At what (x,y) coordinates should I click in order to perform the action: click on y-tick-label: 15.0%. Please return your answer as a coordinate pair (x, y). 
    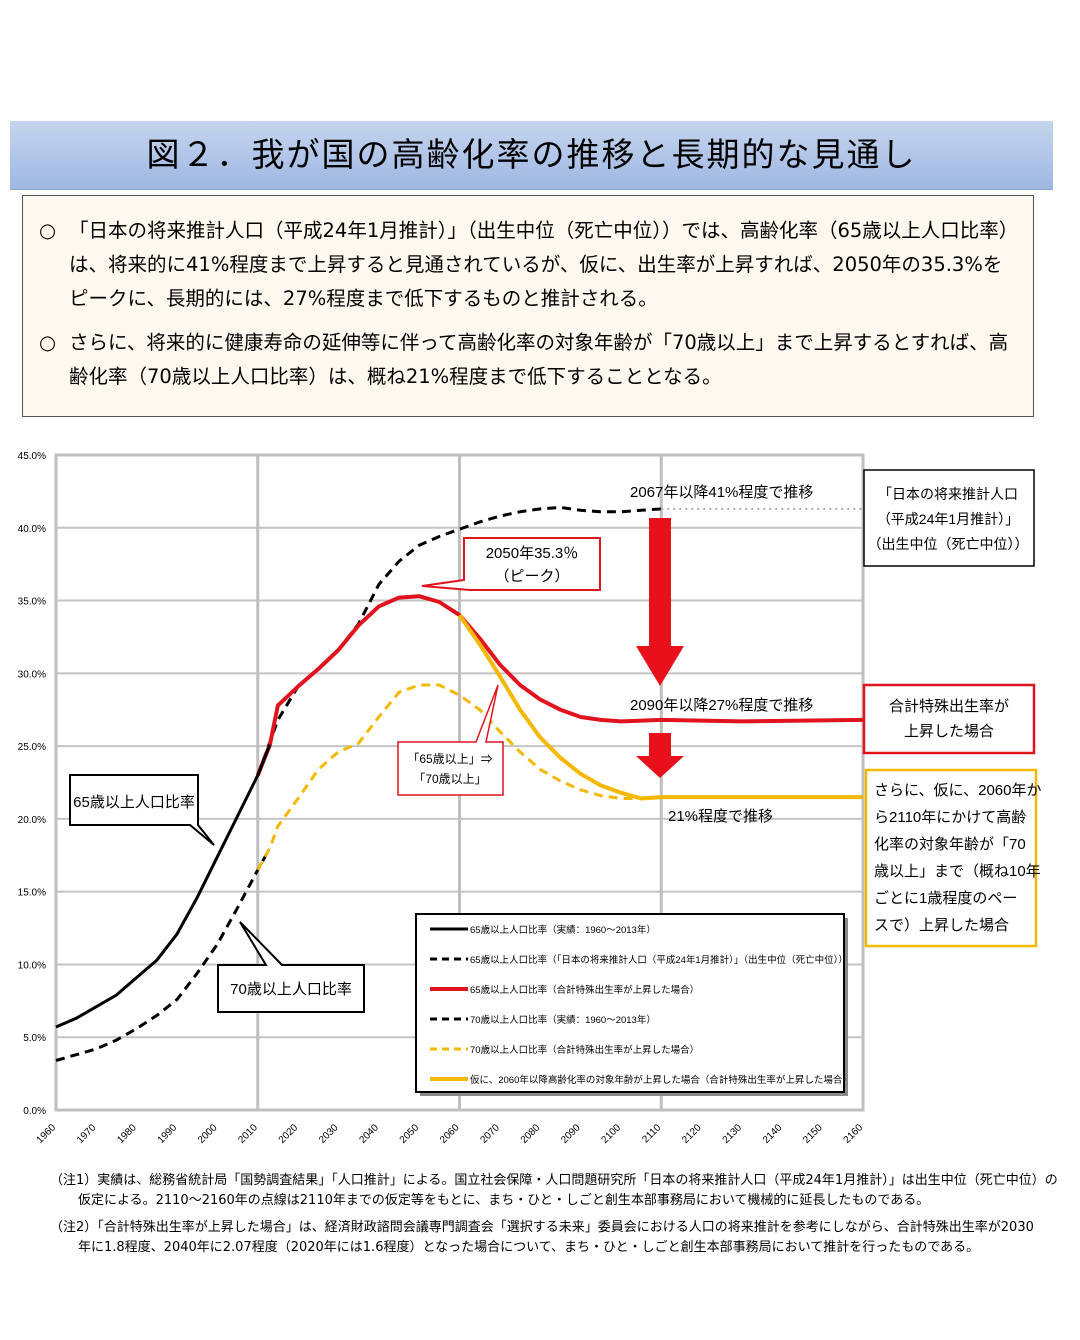
    Looking at the image, I should click on (32, 893).